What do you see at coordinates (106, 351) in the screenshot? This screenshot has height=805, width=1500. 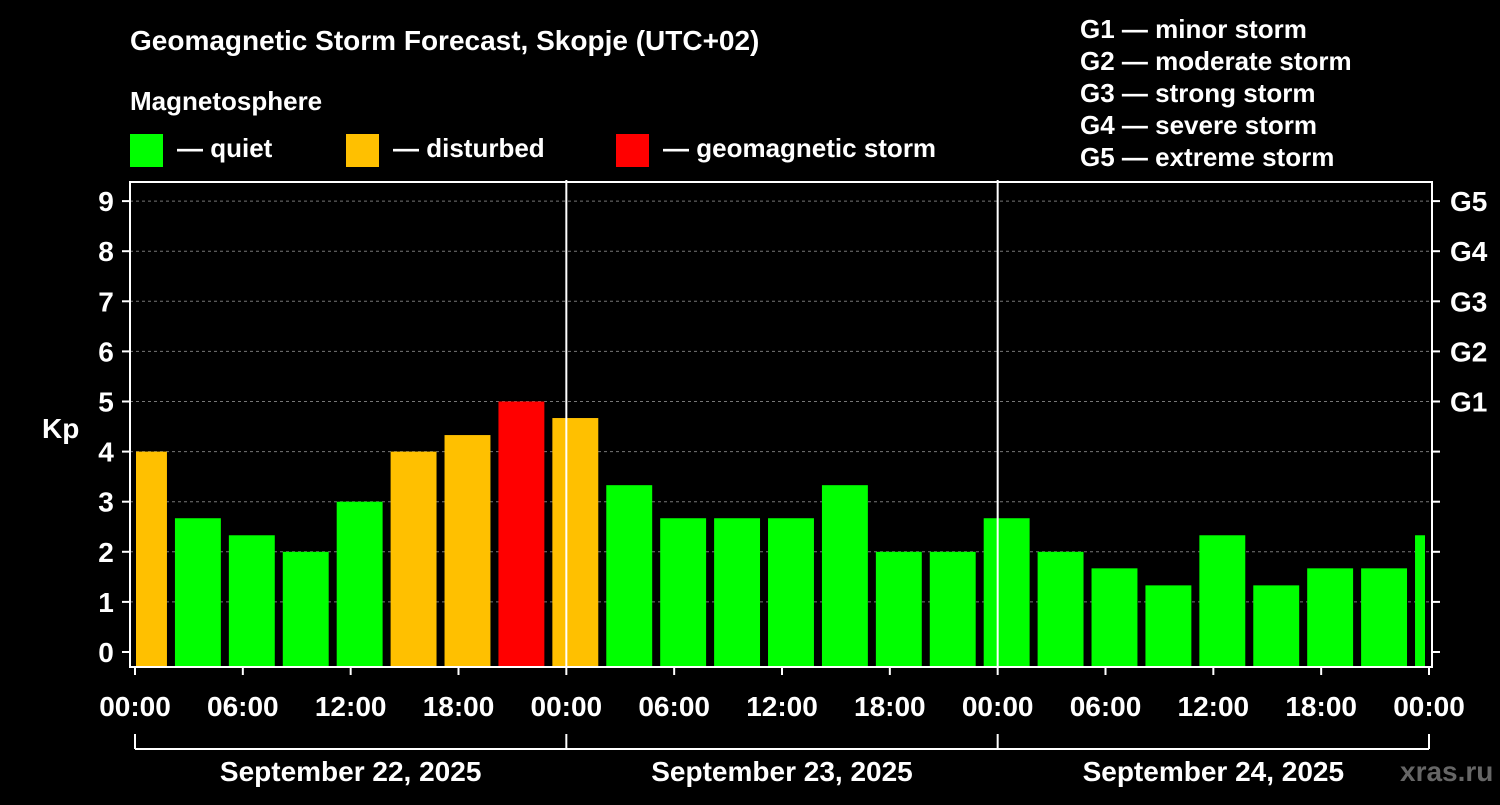 I see `y-tick-label-6: 6` at bounding box center [106, 351].